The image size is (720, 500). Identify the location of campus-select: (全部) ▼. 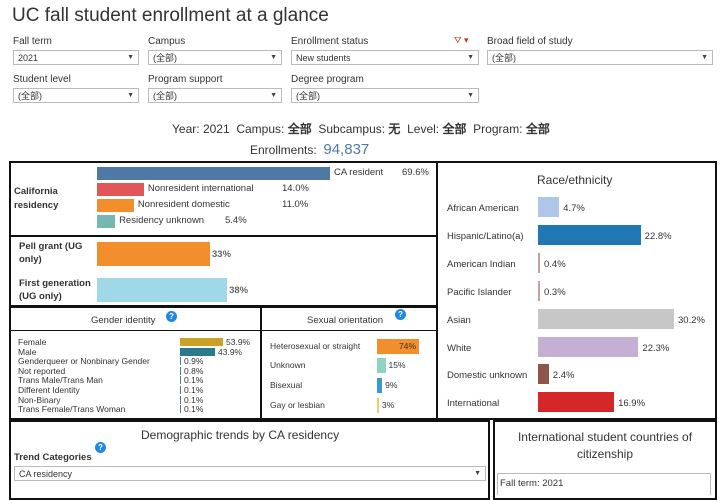
(215, 57).